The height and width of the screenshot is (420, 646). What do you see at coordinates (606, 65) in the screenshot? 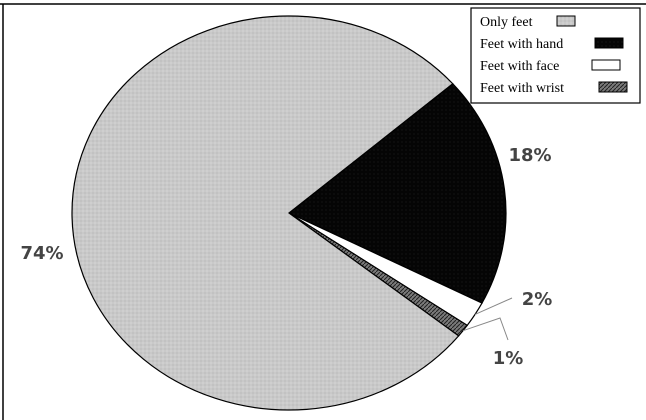
I see `legend-swatch-feet-with-face` at bounding box center [606, 65].